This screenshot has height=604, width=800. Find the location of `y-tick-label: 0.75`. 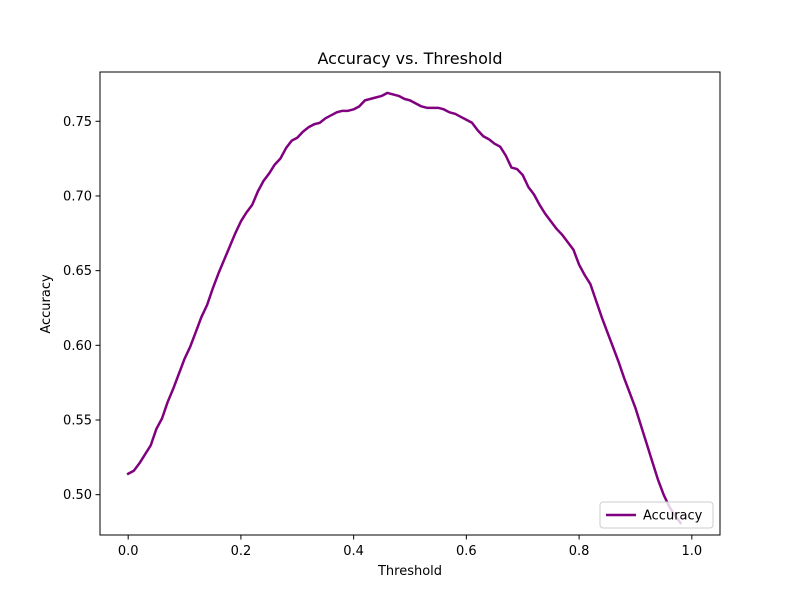

y-tick-label: 0.75 is located at coordinates (77, 122).